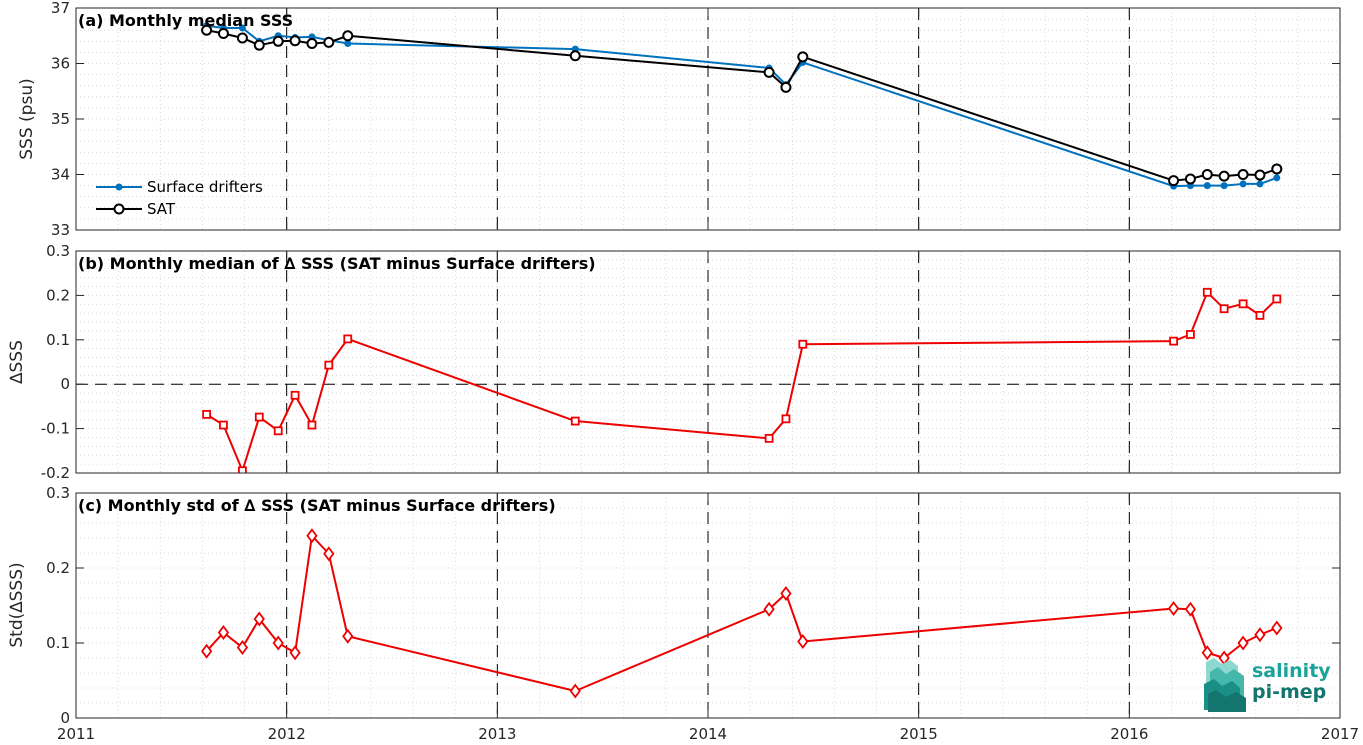 This screenshot has width=1363, height=745. I want to click on salinity-pi-mep-logo: salinity pi-mep, so click(1267, 685).